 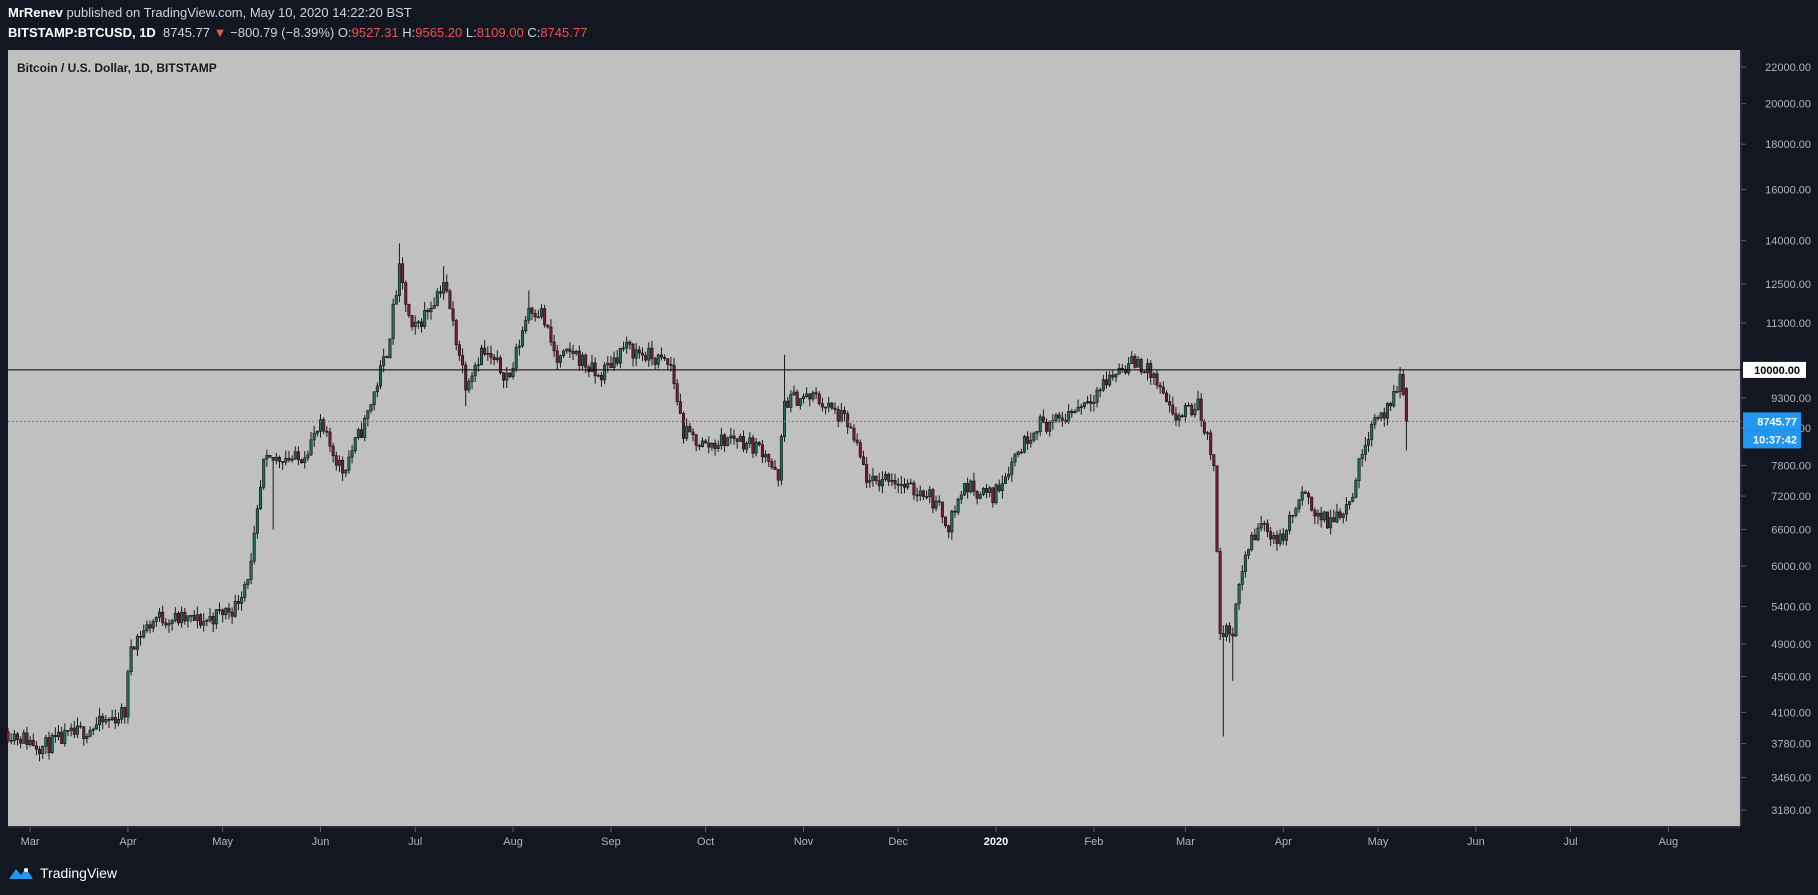 I want to click on time-tick-label: Jun, so click(x=321, y=842).